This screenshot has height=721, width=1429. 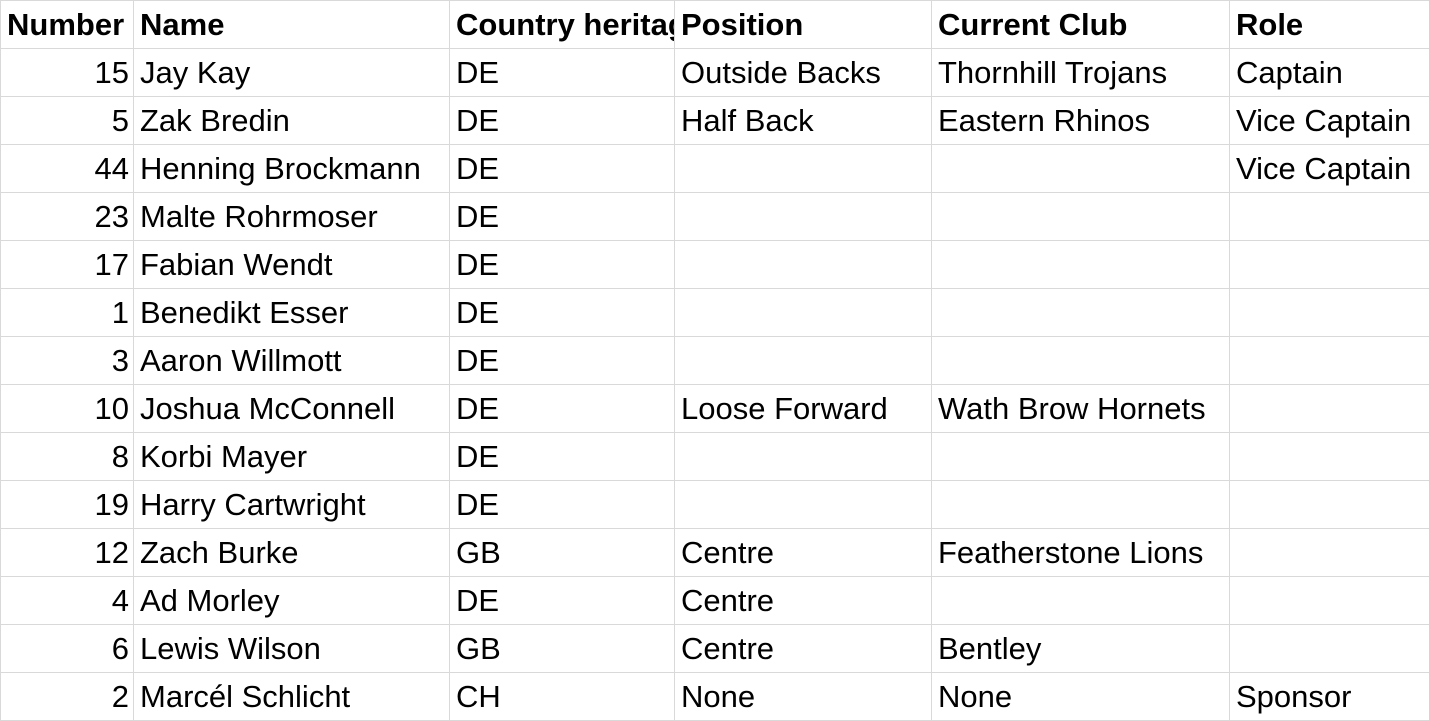 I want to click on cell-name: Jay Kay, so click(x=291, y=72).